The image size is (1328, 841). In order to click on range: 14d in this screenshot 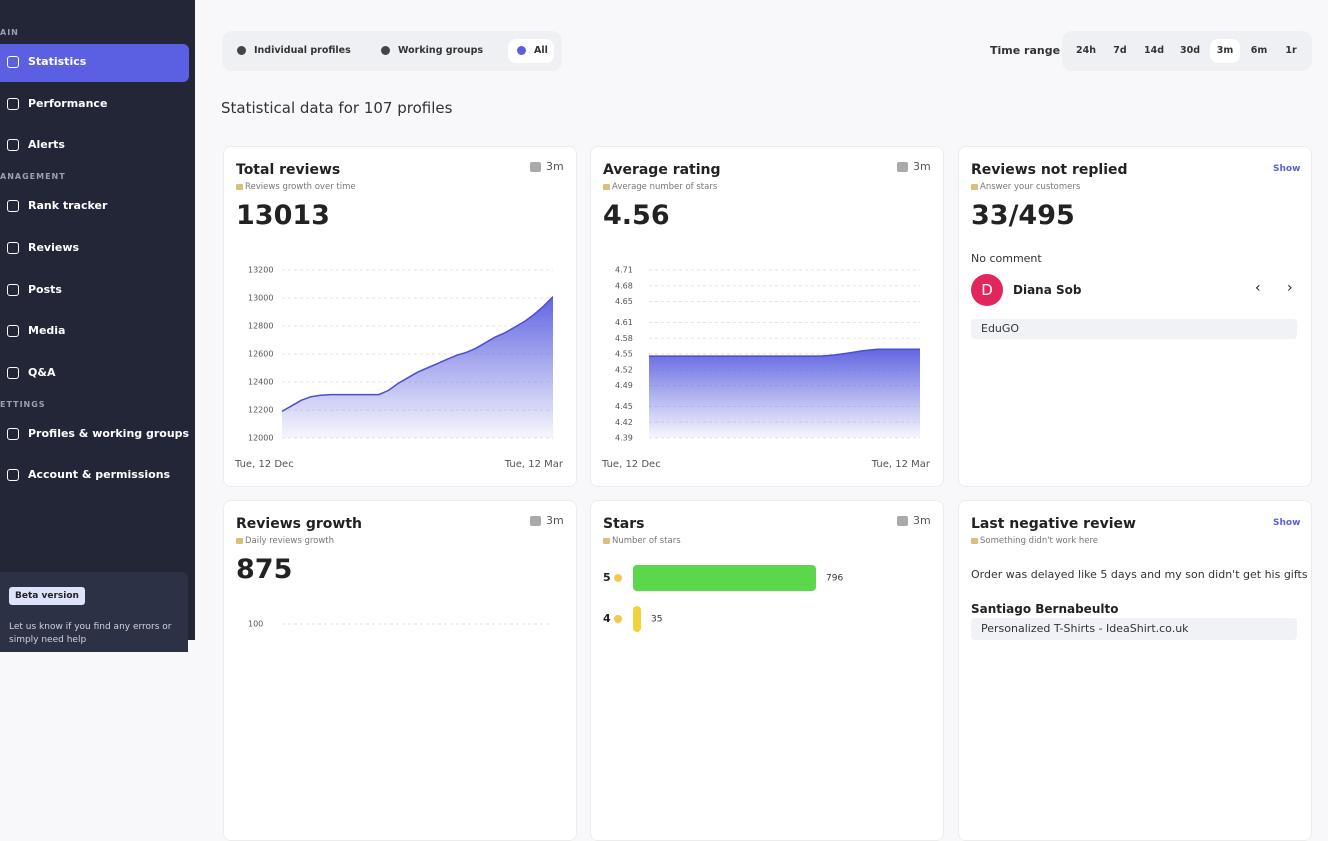, I will do `click(1154, 50)`.